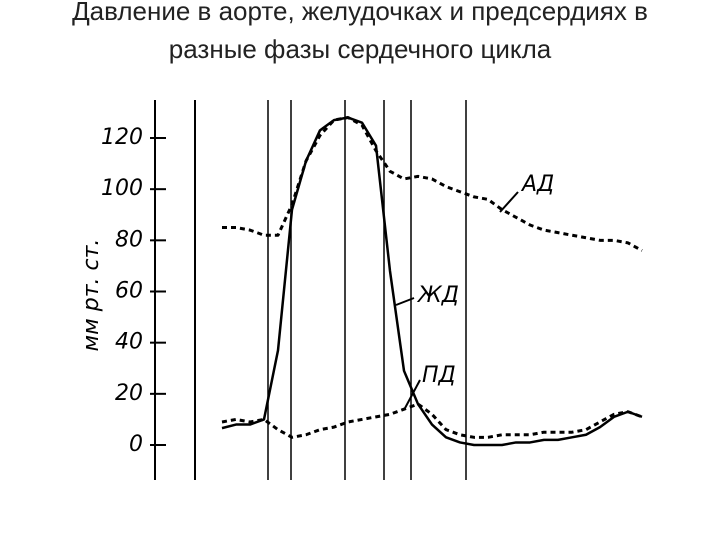 The height and width of the screenshot is (540, 720). Describe the element at coordinates (122, 188) in the screenshot. I see `y-tick-label: 100` at that location.